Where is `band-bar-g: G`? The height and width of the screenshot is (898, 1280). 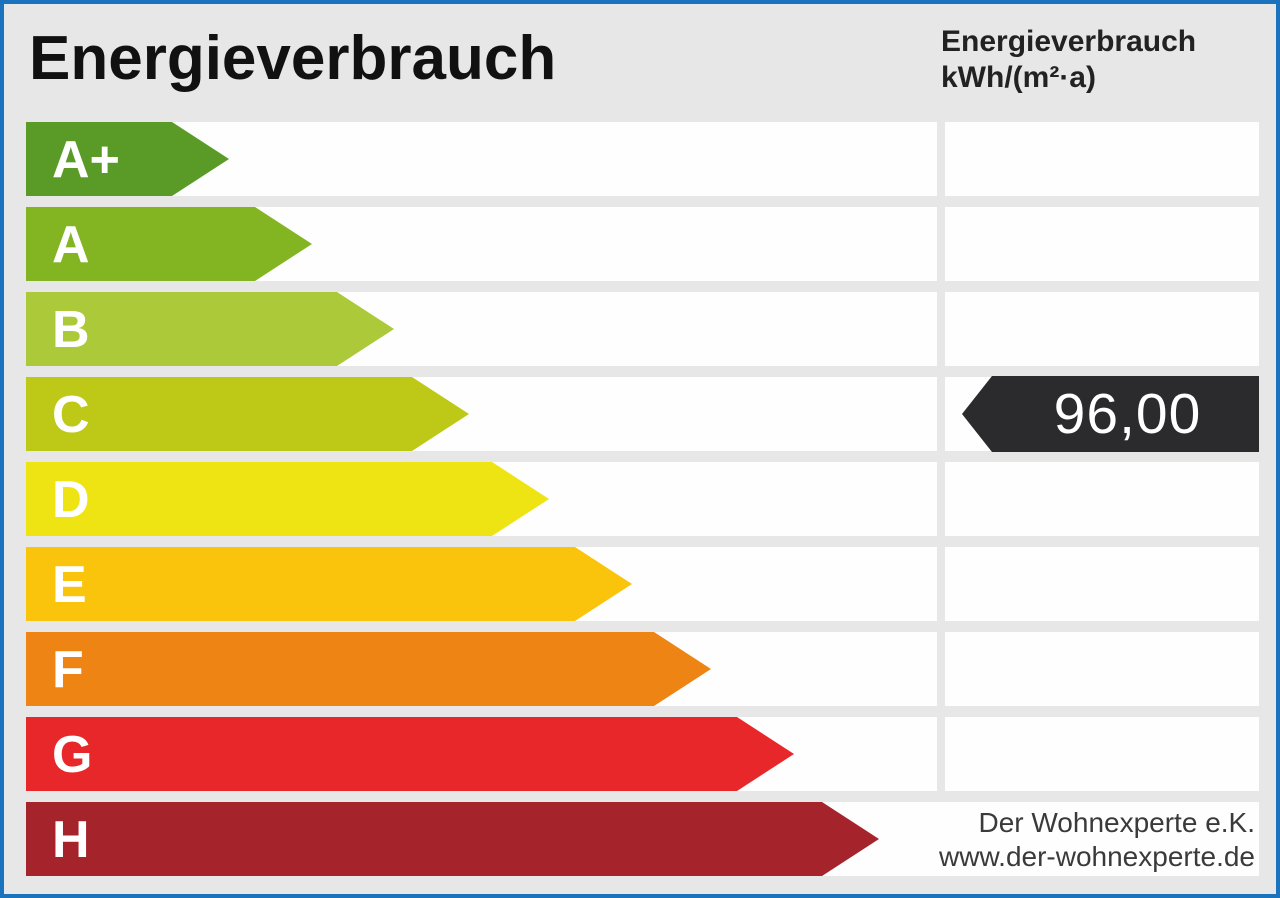
band-bar-g: G is located at coordinates (410, 754).